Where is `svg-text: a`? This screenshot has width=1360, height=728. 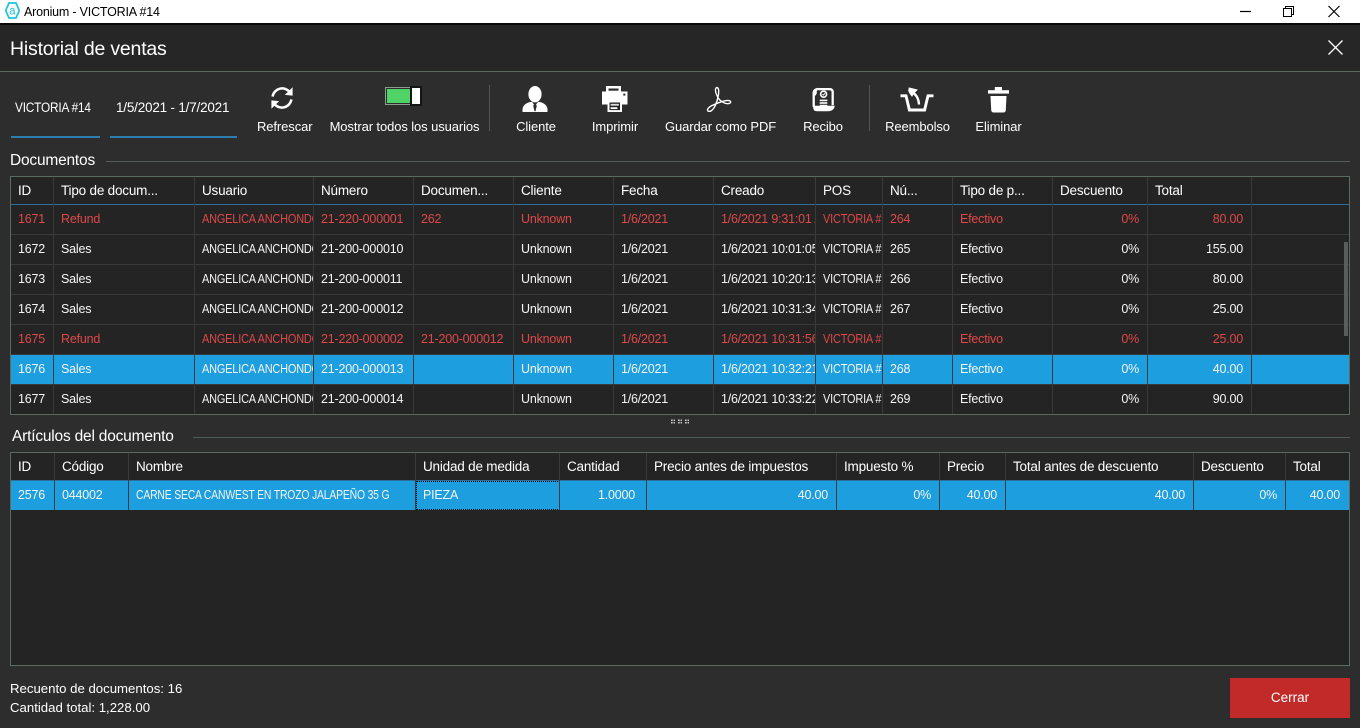
svg-text: a is located at coordinates (12, 12).